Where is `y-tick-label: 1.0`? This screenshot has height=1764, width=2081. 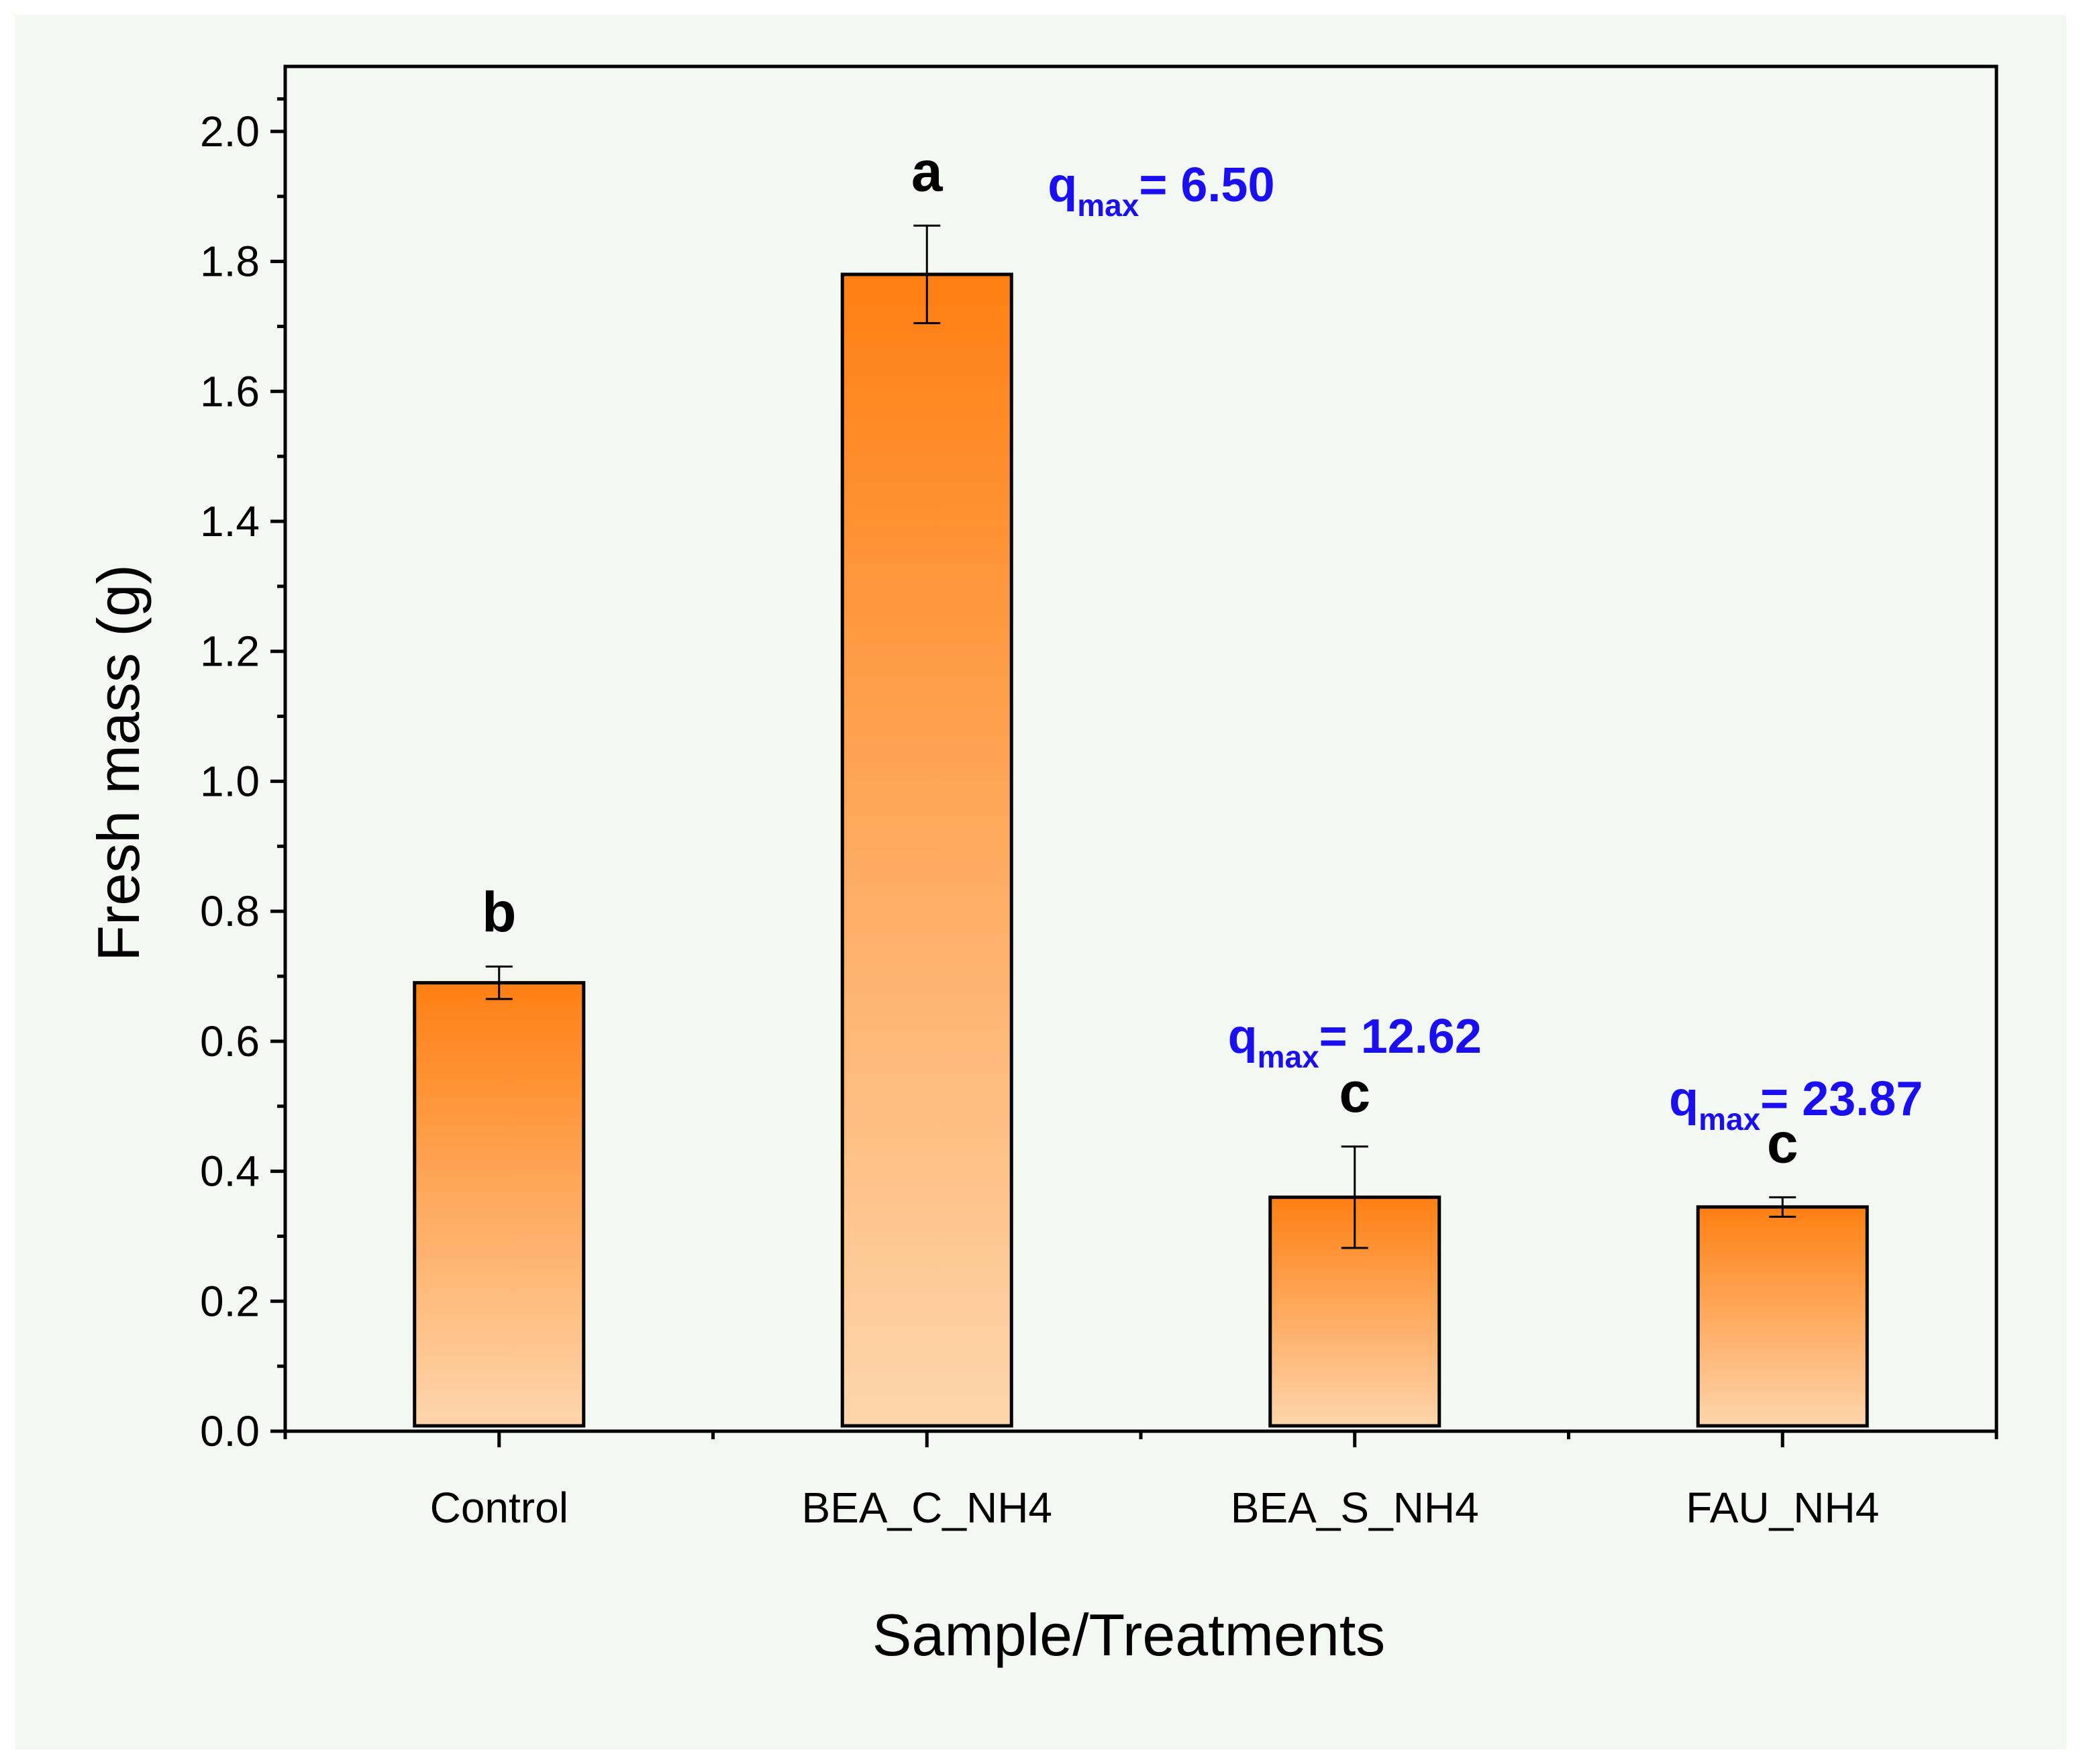 y-tick-label: 1.0 is located at coordinates (230, 781).